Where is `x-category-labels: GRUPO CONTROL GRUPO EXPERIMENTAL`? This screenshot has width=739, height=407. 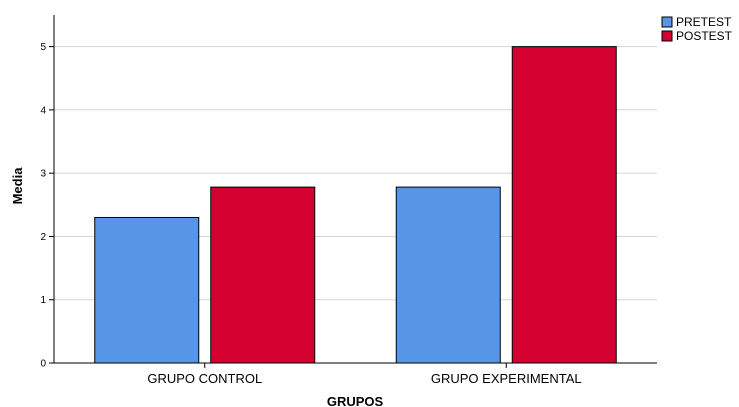
x-category-labels: GRUPO CONTROL GRUPO EXPERIMENTAL is located at coordinates (364, 374).